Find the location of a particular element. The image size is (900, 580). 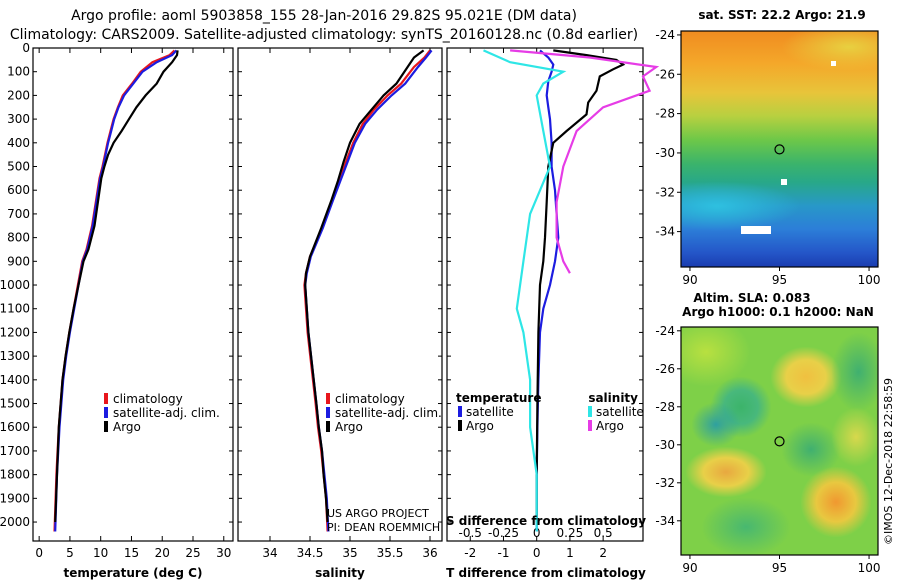

series-line-climatology is located at coordinates (114, 290).